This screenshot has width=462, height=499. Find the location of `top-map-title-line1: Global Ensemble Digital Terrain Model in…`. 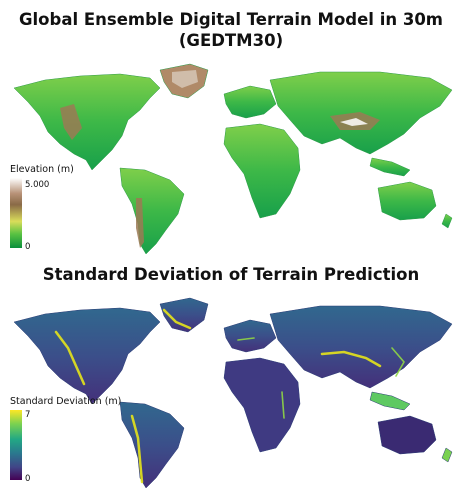

top-map-title-line1: Global Ensemble Digital Terrain Model in… is located at coordinates (230, 19).